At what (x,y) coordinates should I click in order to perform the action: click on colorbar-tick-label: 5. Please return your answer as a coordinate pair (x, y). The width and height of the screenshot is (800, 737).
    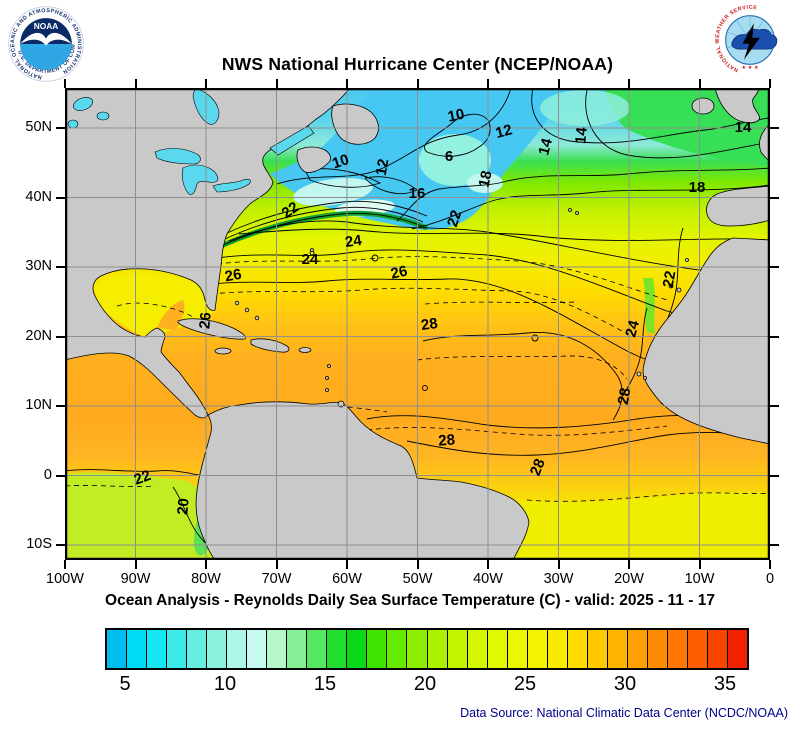
    Looking at the image, I should click on (125, 684).